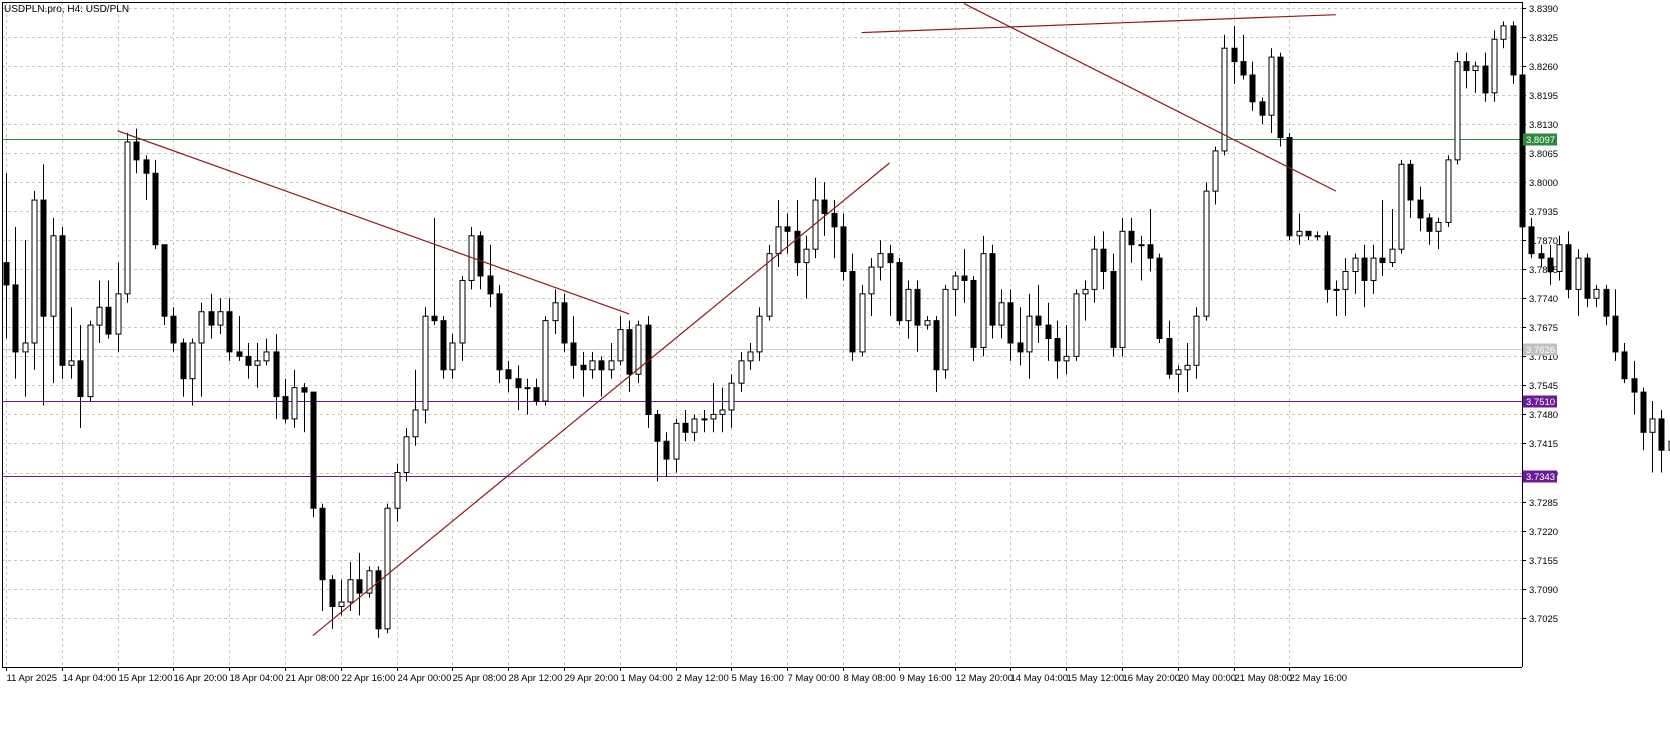 The width and height of the screenshot is (1670, 733). What do you see at coordinates (1098, 24) in the screenshot?
I see `trendline` at bounding box center [1098, 24].